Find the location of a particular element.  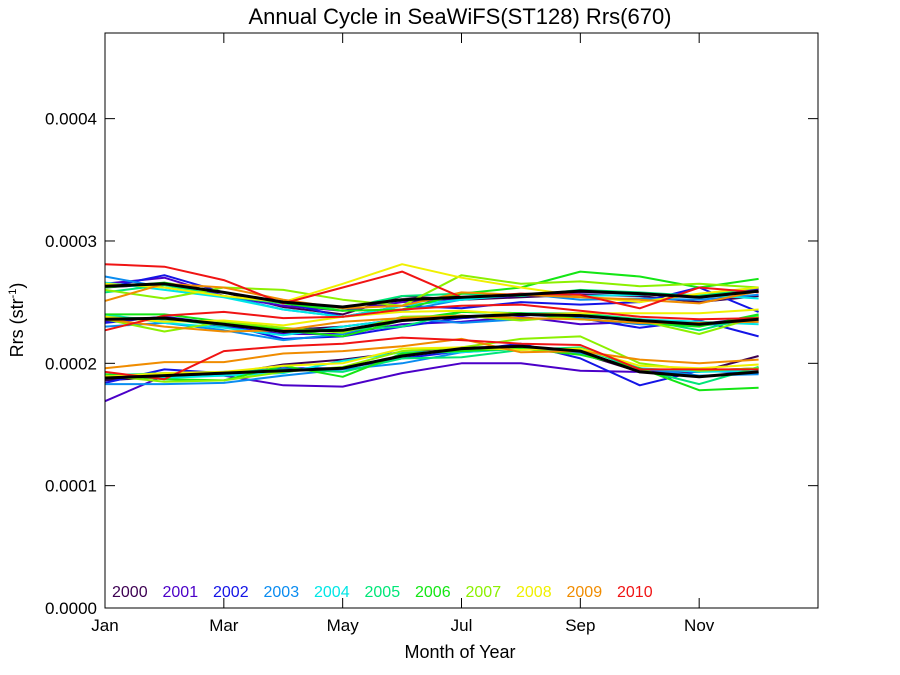

y-axis-label-sup: -1 is located at coordinates (13, 294).